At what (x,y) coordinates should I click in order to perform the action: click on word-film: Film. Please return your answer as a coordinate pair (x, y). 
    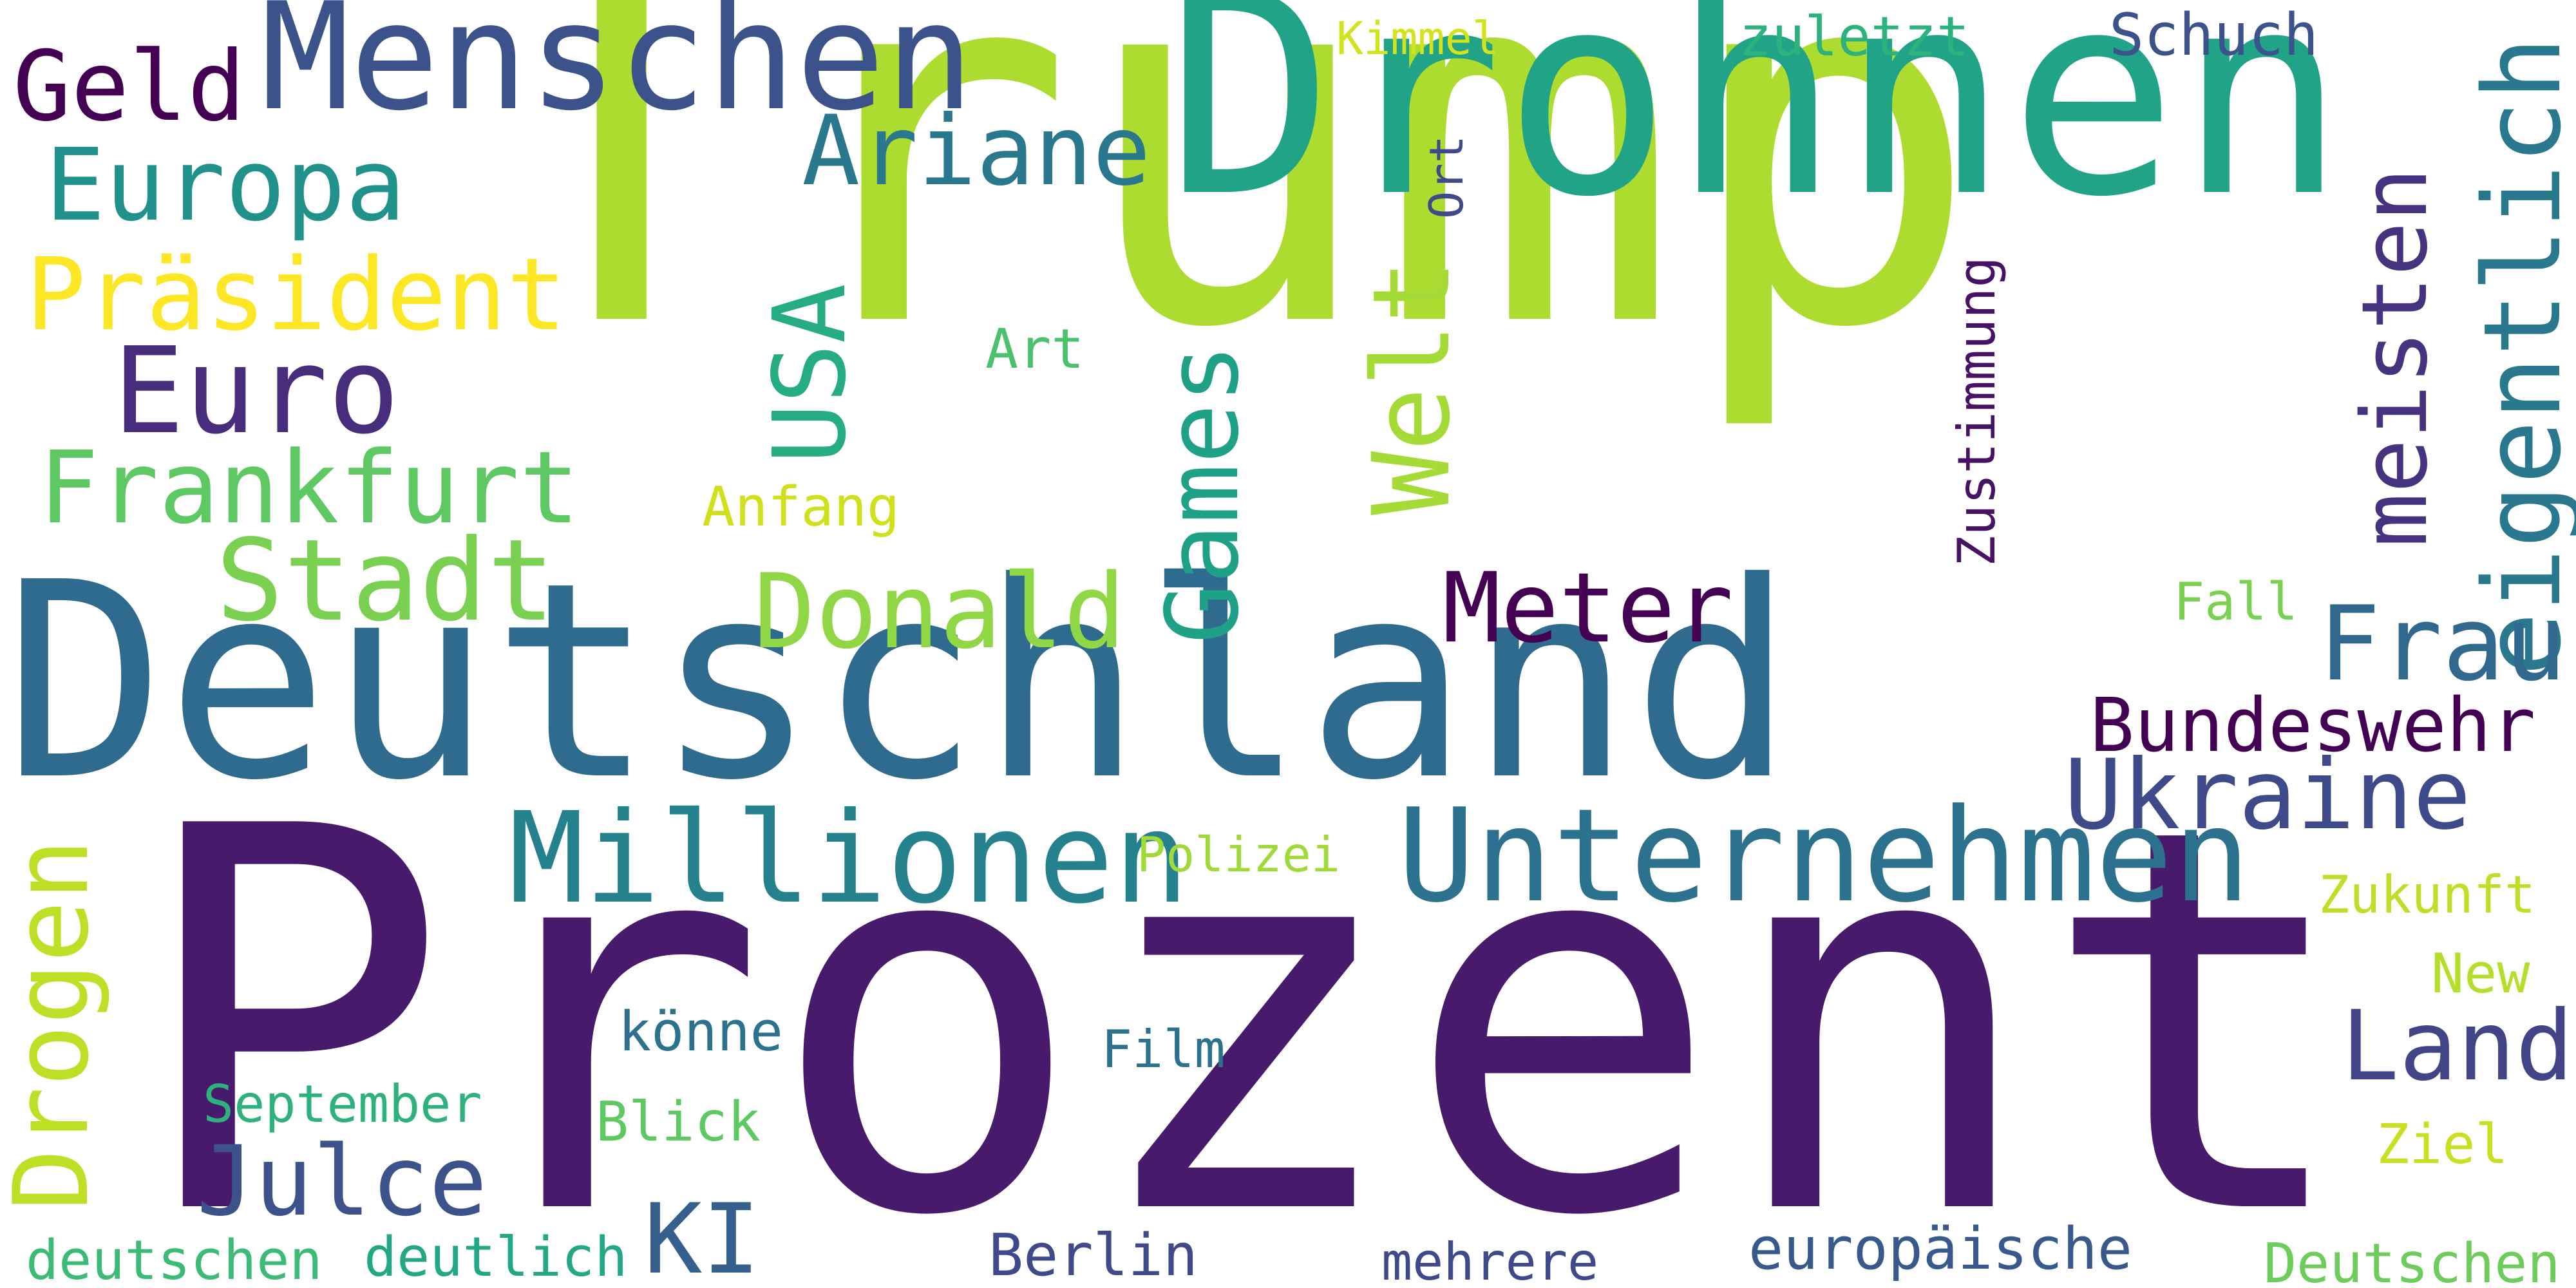
    Looking at the image, I should click on (1163, 1049).